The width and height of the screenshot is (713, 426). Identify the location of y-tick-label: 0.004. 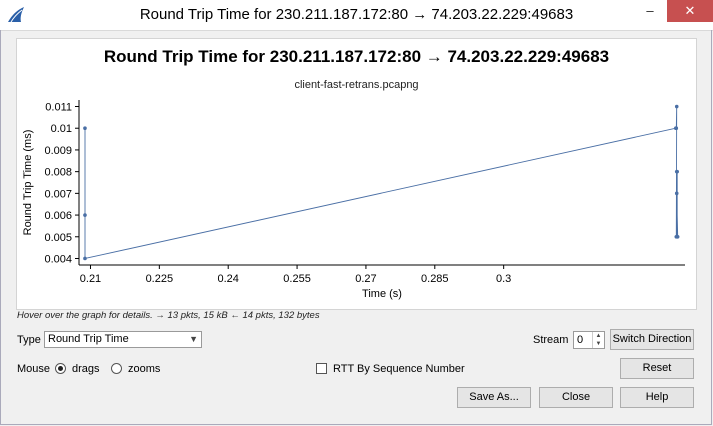
(58, 259).